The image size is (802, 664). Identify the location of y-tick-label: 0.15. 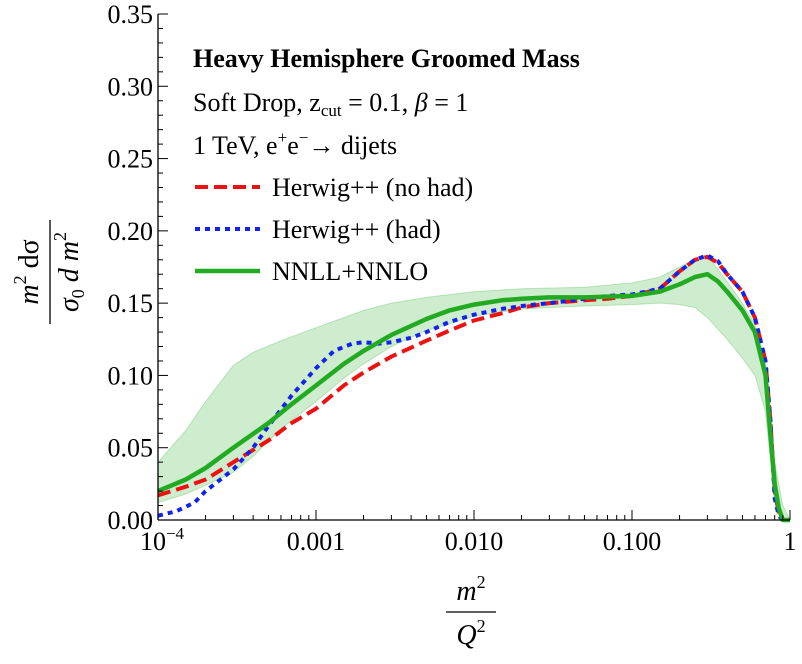
(131, 303).